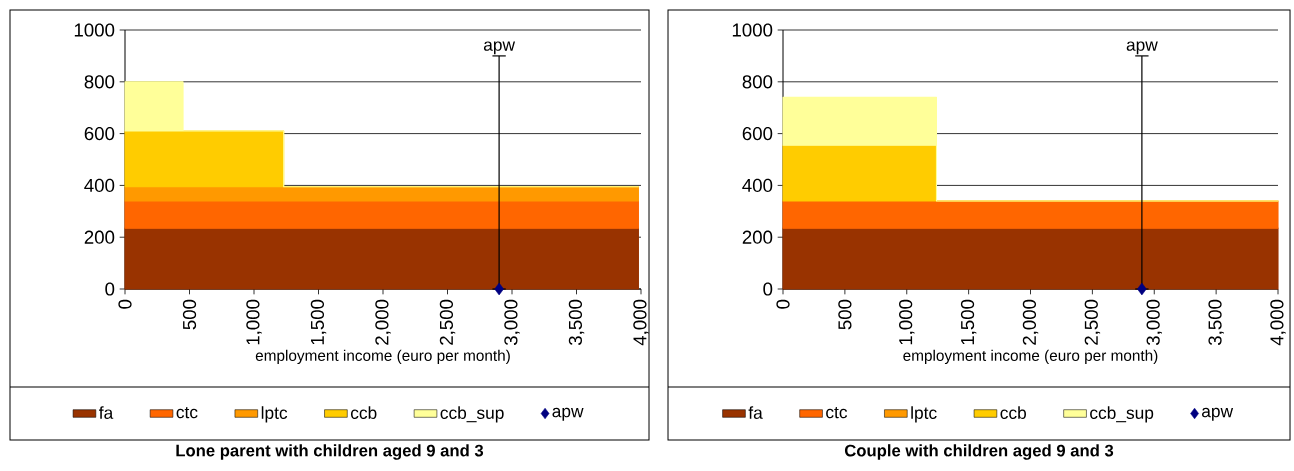 The width and height of the screenshot is (1294, 471). I want to click on text: Couple with children aged 9 and 3, so click(979, 452).